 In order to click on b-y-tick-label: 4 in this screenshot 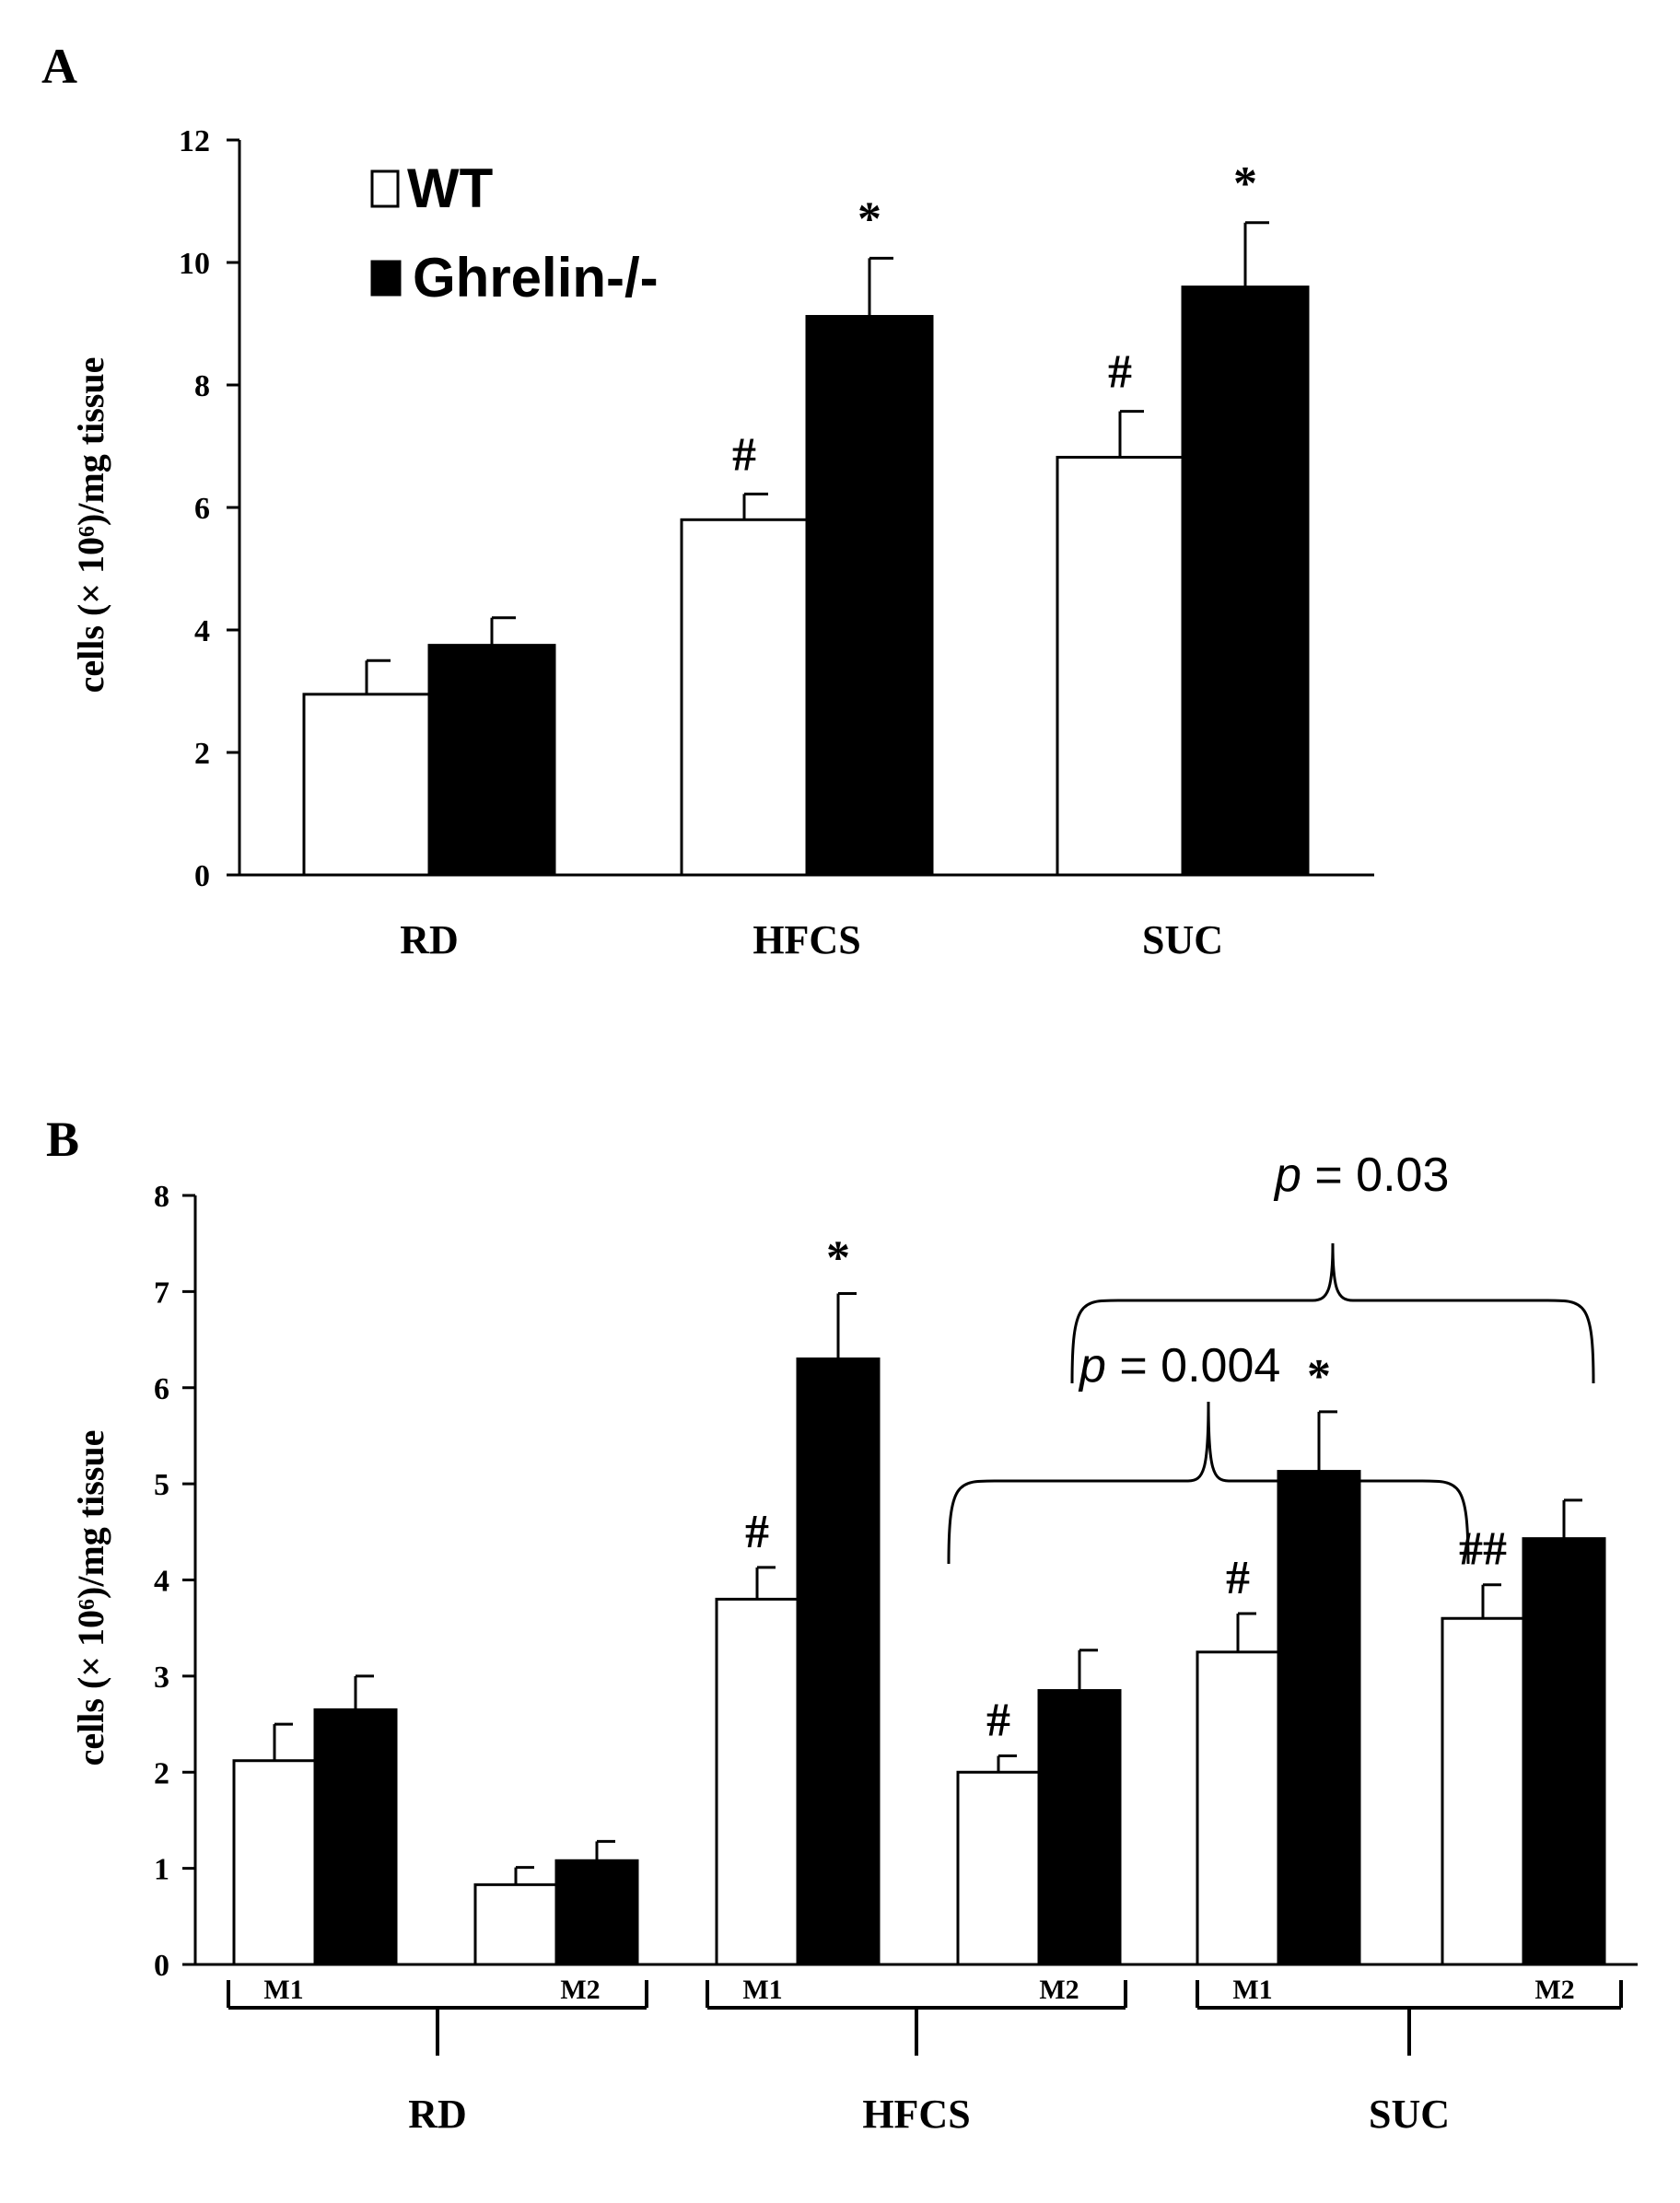, I will do `click(161, 1582)`.